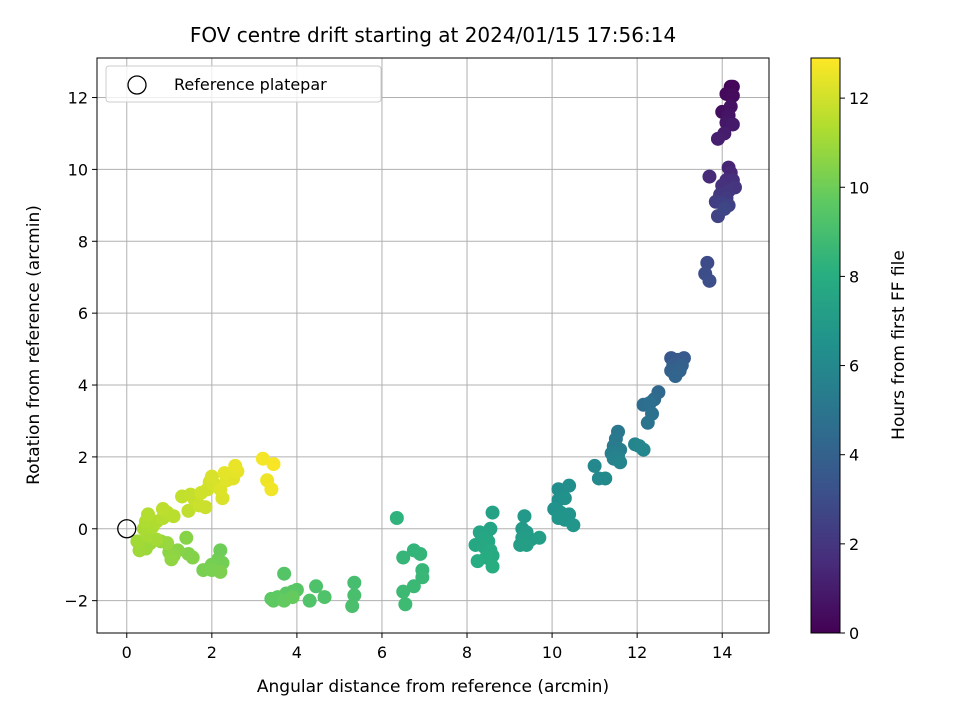  What do you see at coordinates (127, 529) in the screenshot?
I see `reference-platepar-marker` at bounding box center [127, 529].